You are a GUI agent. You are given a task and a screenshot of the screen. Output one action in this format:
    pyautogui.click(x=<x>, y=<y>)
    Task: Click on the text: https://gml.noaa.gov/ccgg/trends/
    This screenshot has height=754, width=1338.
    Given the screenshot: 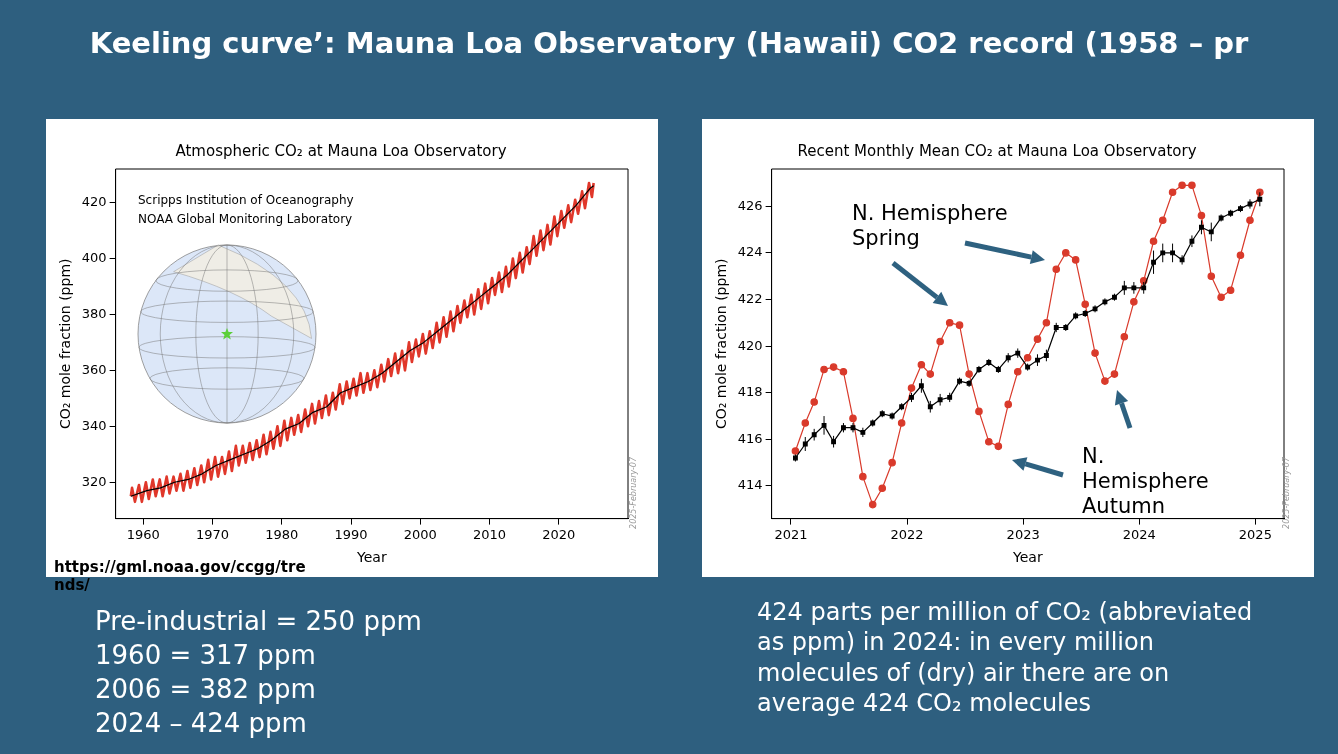 What is the action you would take?
    pyautogui.click(x=180, y=576)
    